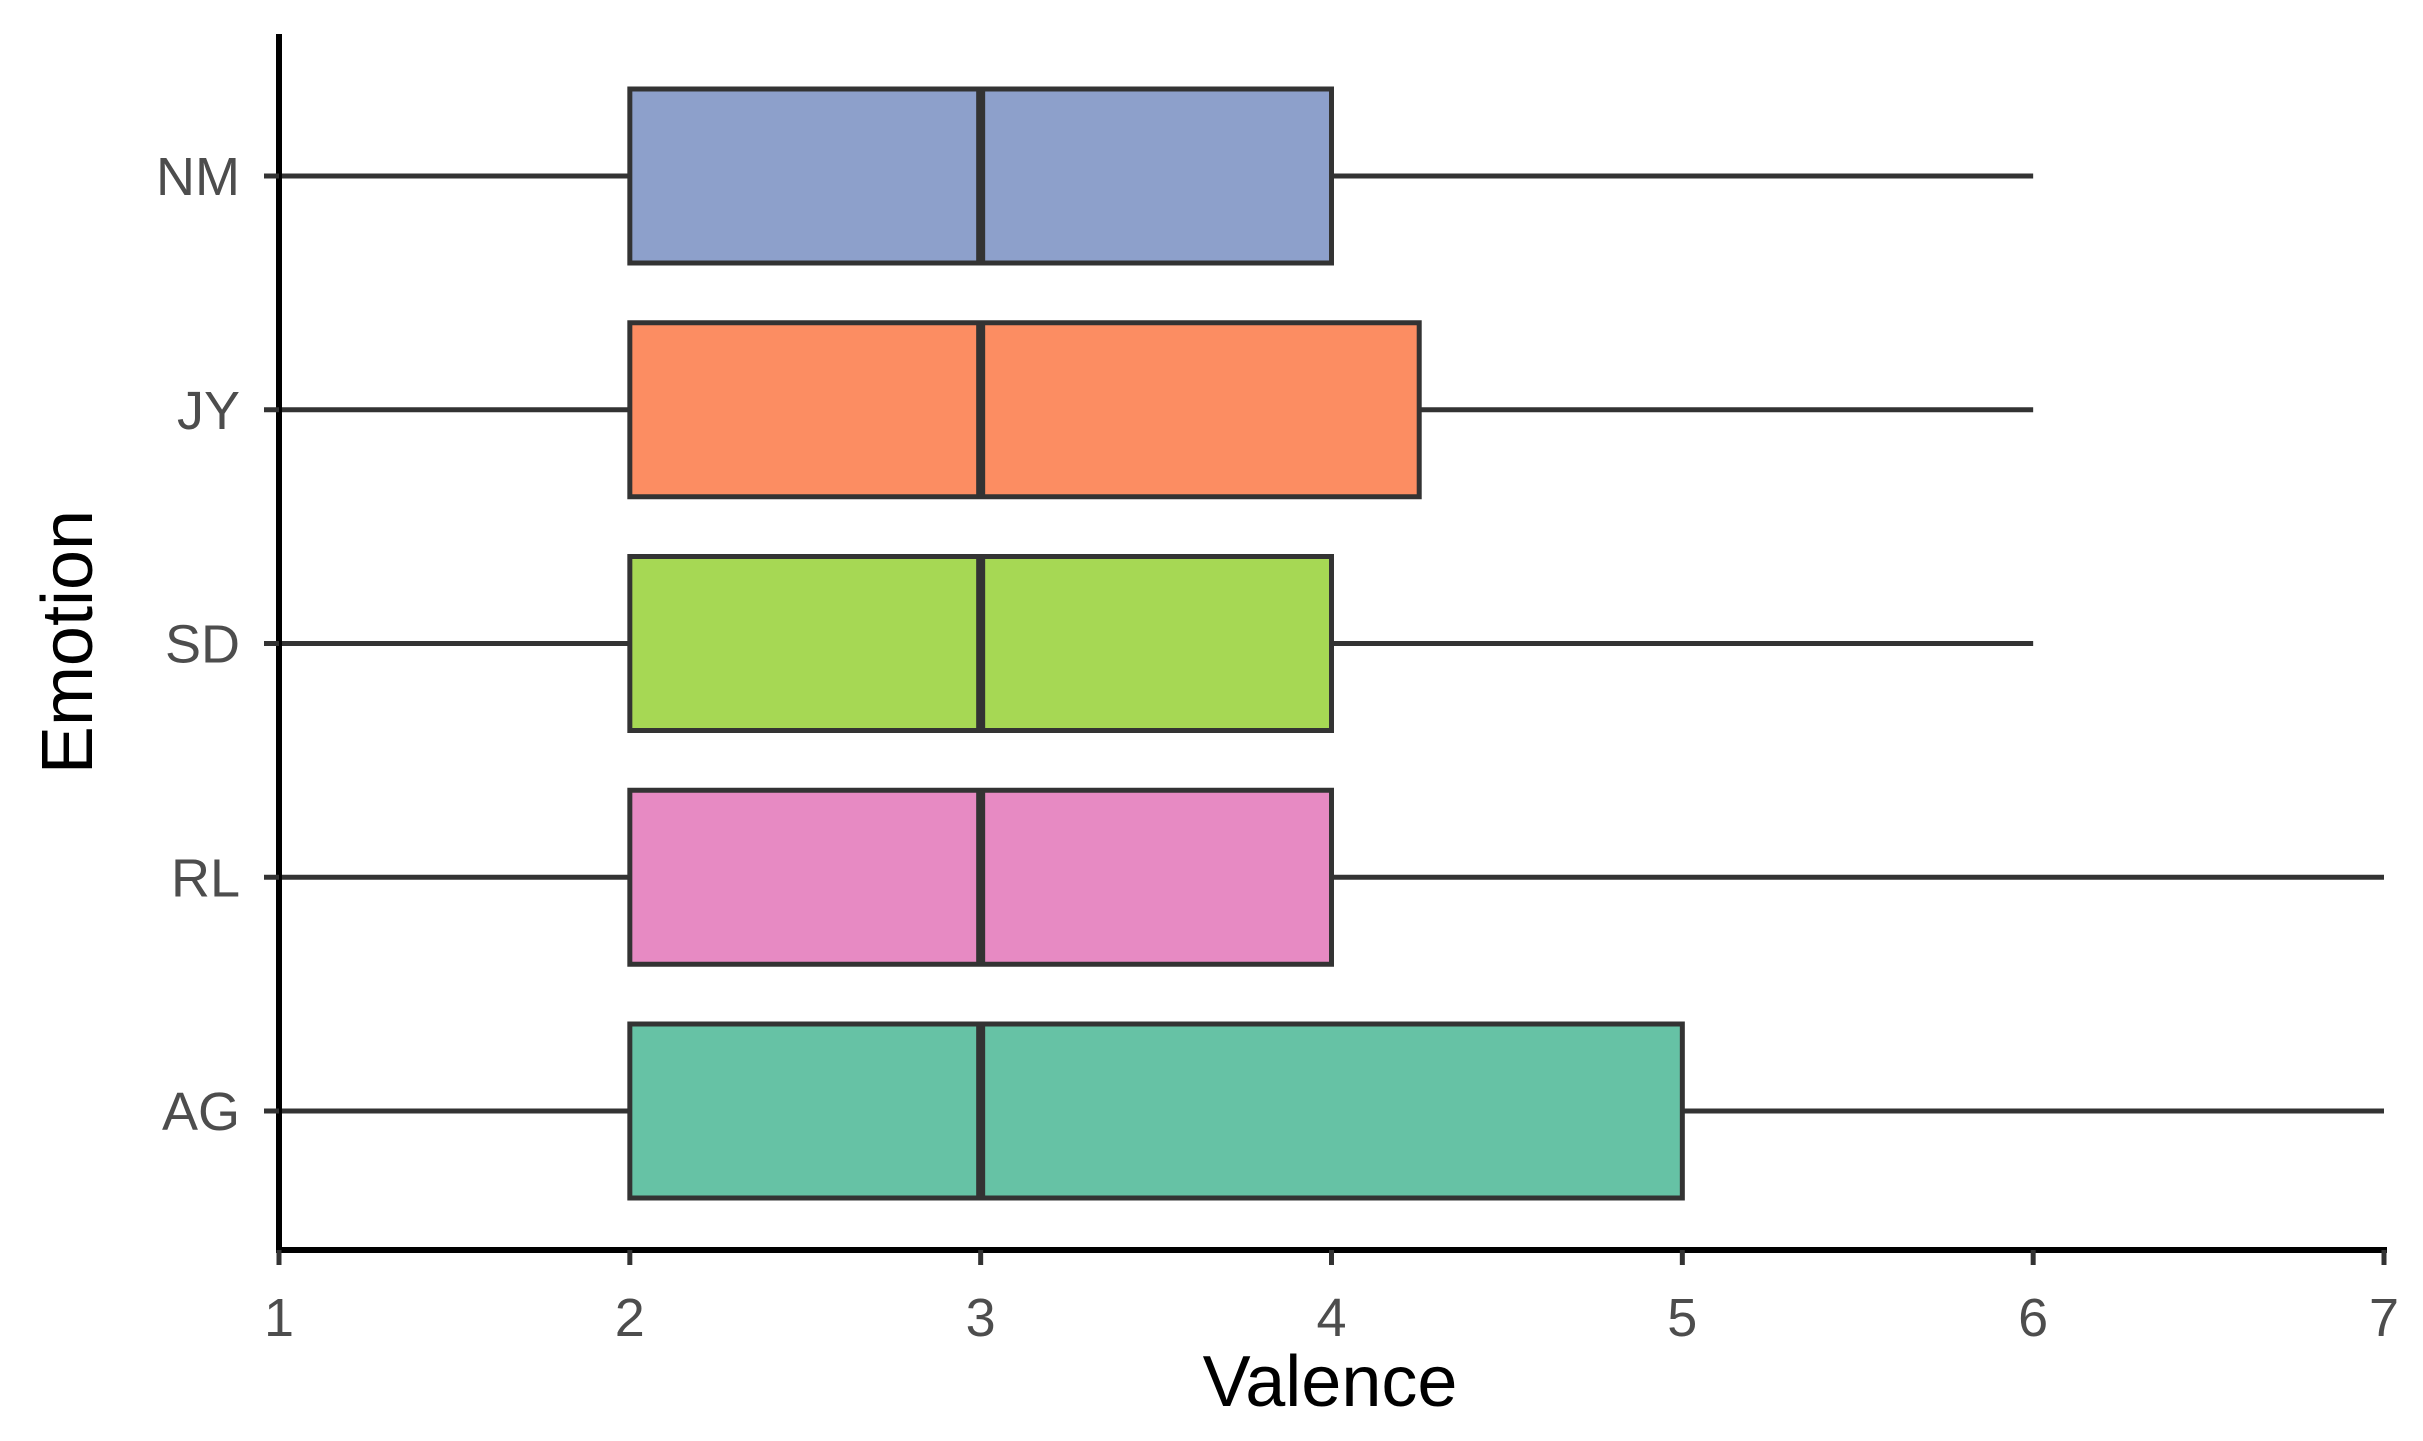  I want to click on box-jy, so click(1024, 410).